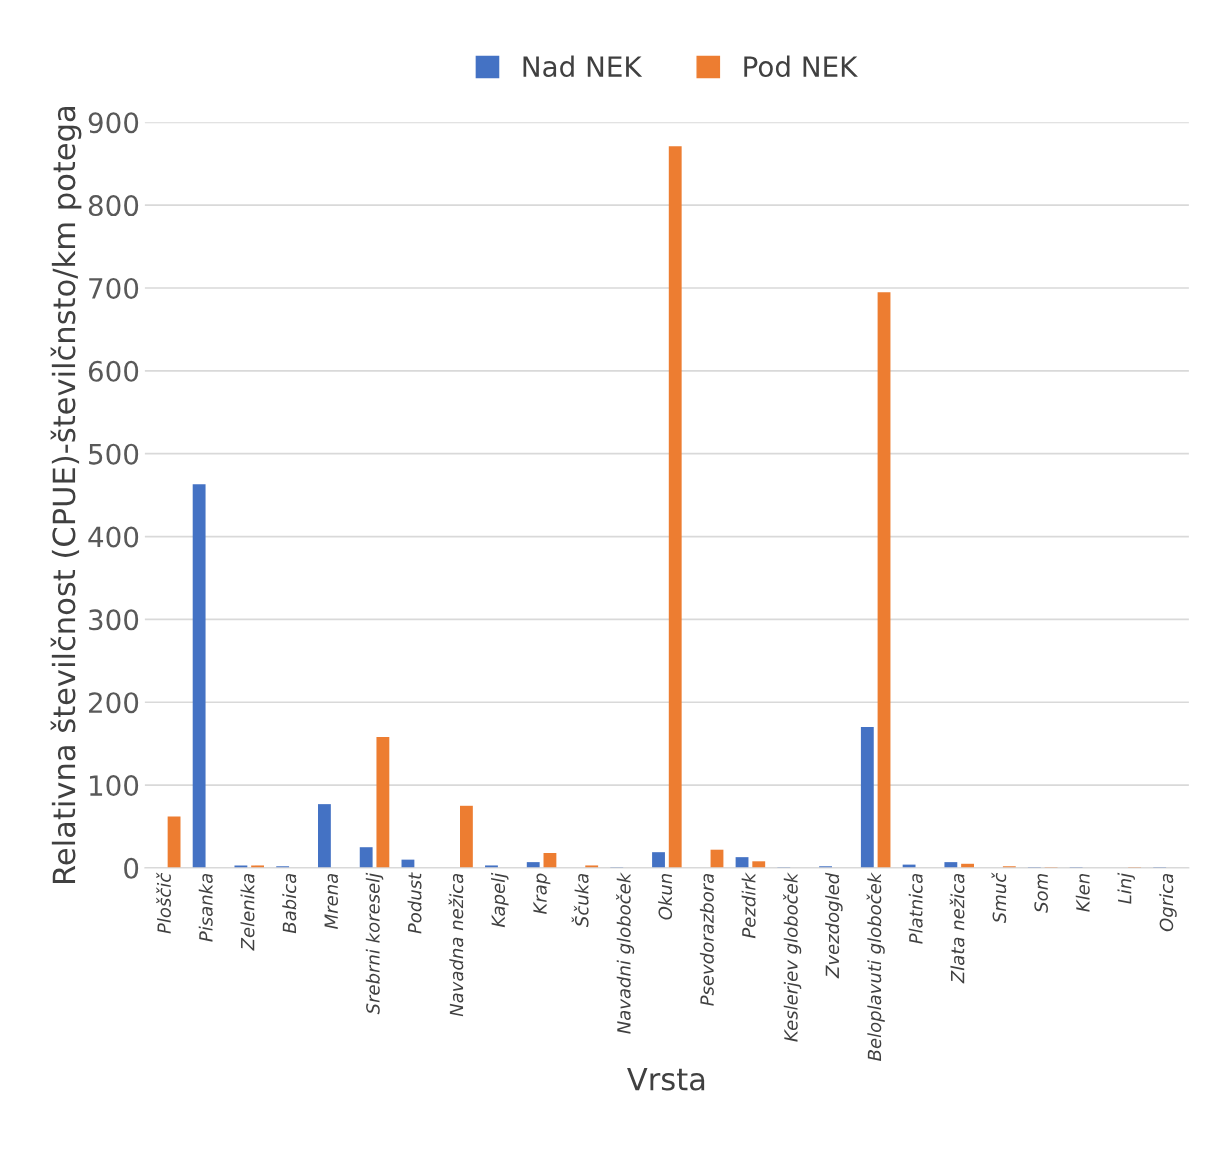 This screenshot has width=1207, height=1165. I want to click on x-tick-label: Pisanka, so click(205, 907).